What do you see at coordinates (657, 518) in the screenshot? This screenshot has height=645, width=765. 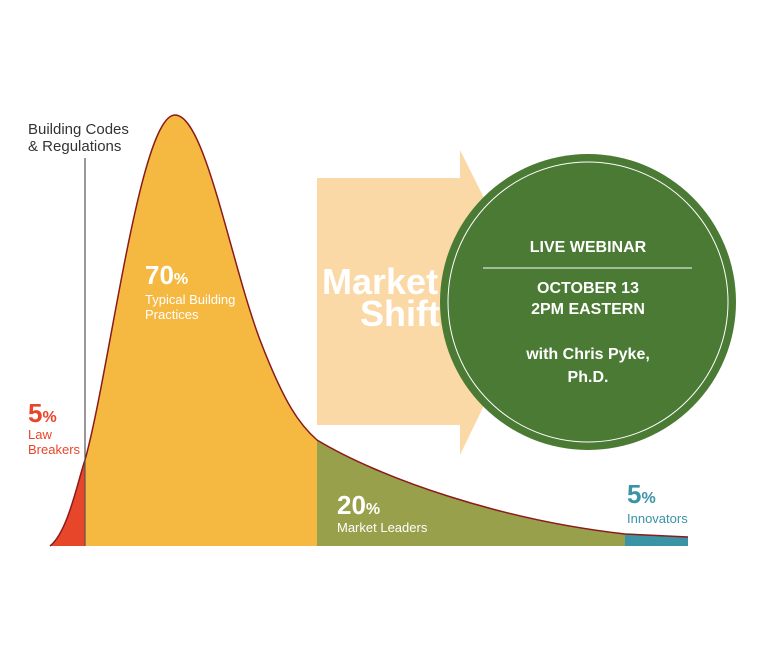 I see `segment-label: Innovators` at bounding box center [657, 518].